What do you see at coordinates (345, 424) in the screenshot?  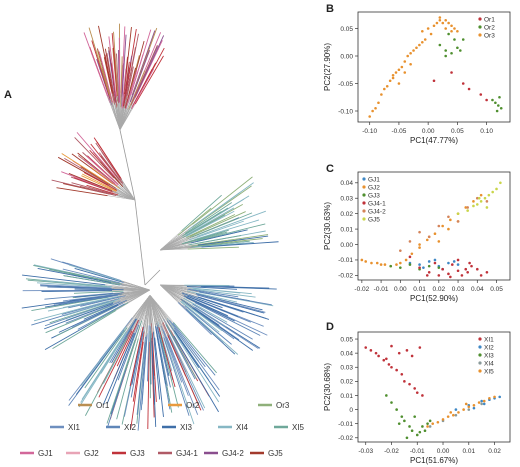 I see `y-tick-label-d: -0.01` at bounding box center [345, 424].